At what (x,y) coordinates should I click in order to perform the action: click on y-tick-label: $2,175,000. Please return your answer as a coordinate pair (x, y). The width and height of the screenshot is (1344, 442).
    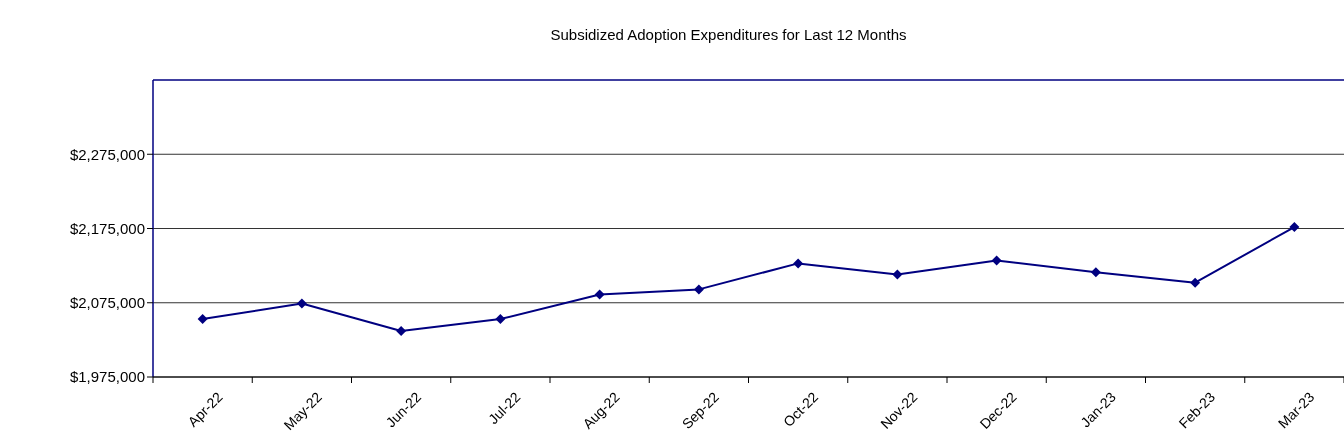
    Looking at the image, I should click on (107, 228).